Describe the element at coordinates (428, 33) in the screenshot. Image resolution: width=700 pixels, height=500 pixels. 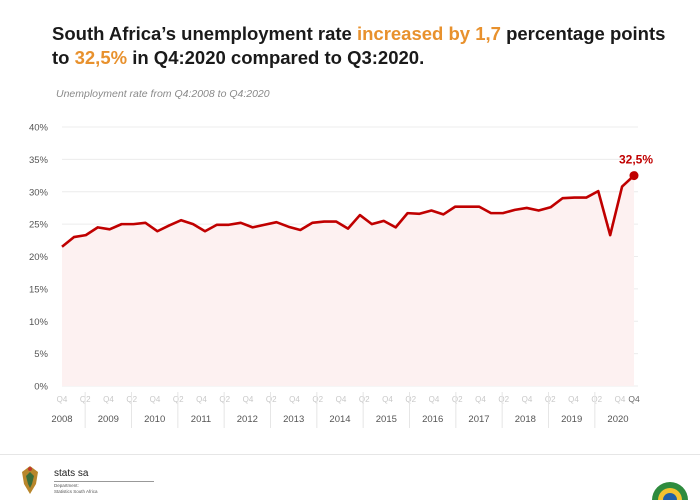
I see `headline-highlight-1: increased by 1,7` at that location.